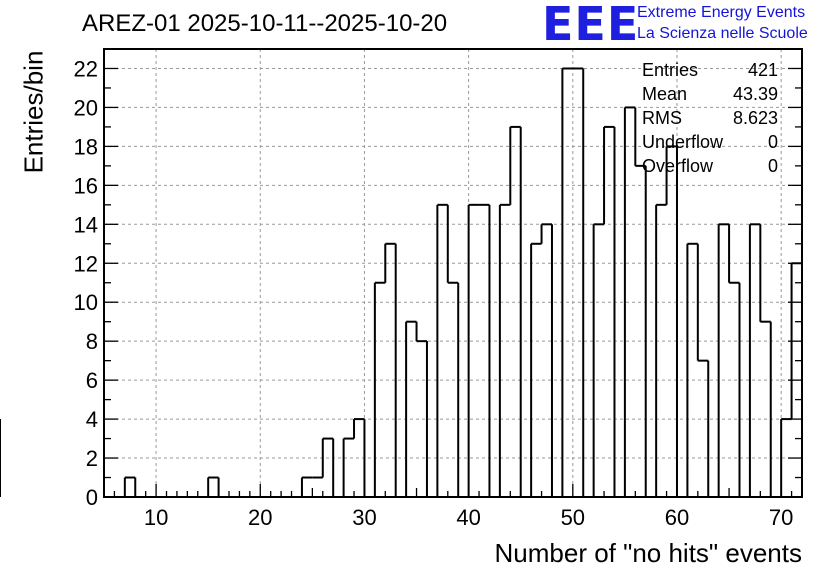 The width and height of the screenshot is (836, 572). Describe the element at coordinates (86, 263) in the screenshot. I see `y-tick-label: 12` at that location.